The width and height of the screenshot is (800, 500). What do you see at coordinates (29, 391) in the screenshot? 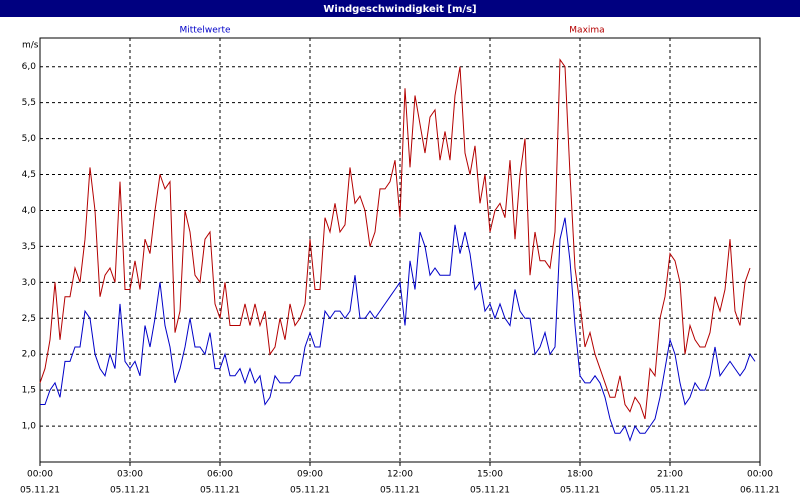
I see `y-tick-label: 1,5` at bounding box center [29, 391].